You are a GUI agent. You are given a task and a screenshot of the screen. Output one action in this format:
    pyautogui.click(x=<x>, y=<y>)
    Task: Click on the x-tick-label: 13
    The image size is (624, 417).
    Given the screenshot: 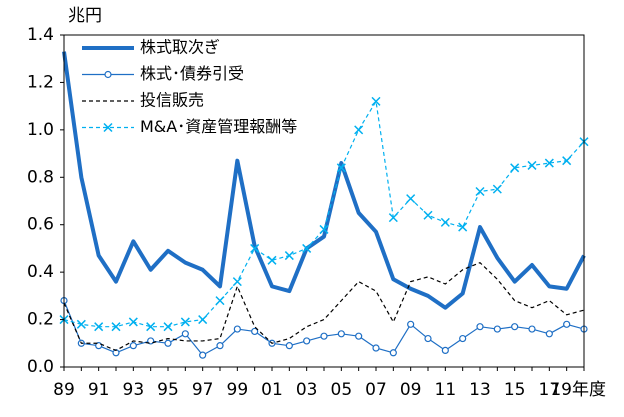 What is the action you would take?
    pyautogui.click(x=480, y=390)
    